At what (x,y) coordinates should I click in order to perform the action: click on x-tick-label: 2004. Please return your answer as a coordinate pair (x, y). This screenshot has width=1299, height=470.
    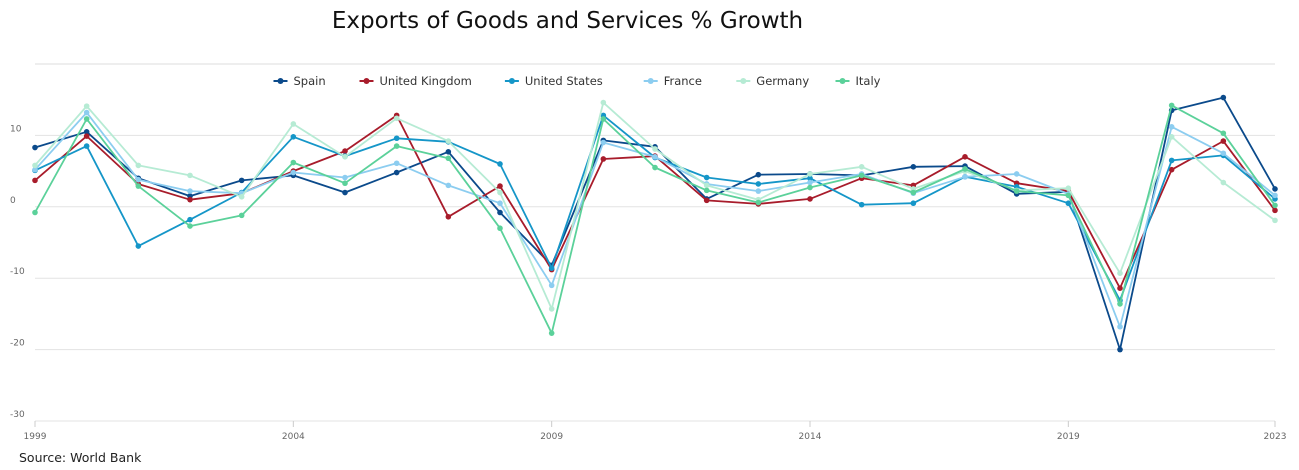
    Looking at the image, I should click on (293, 437).